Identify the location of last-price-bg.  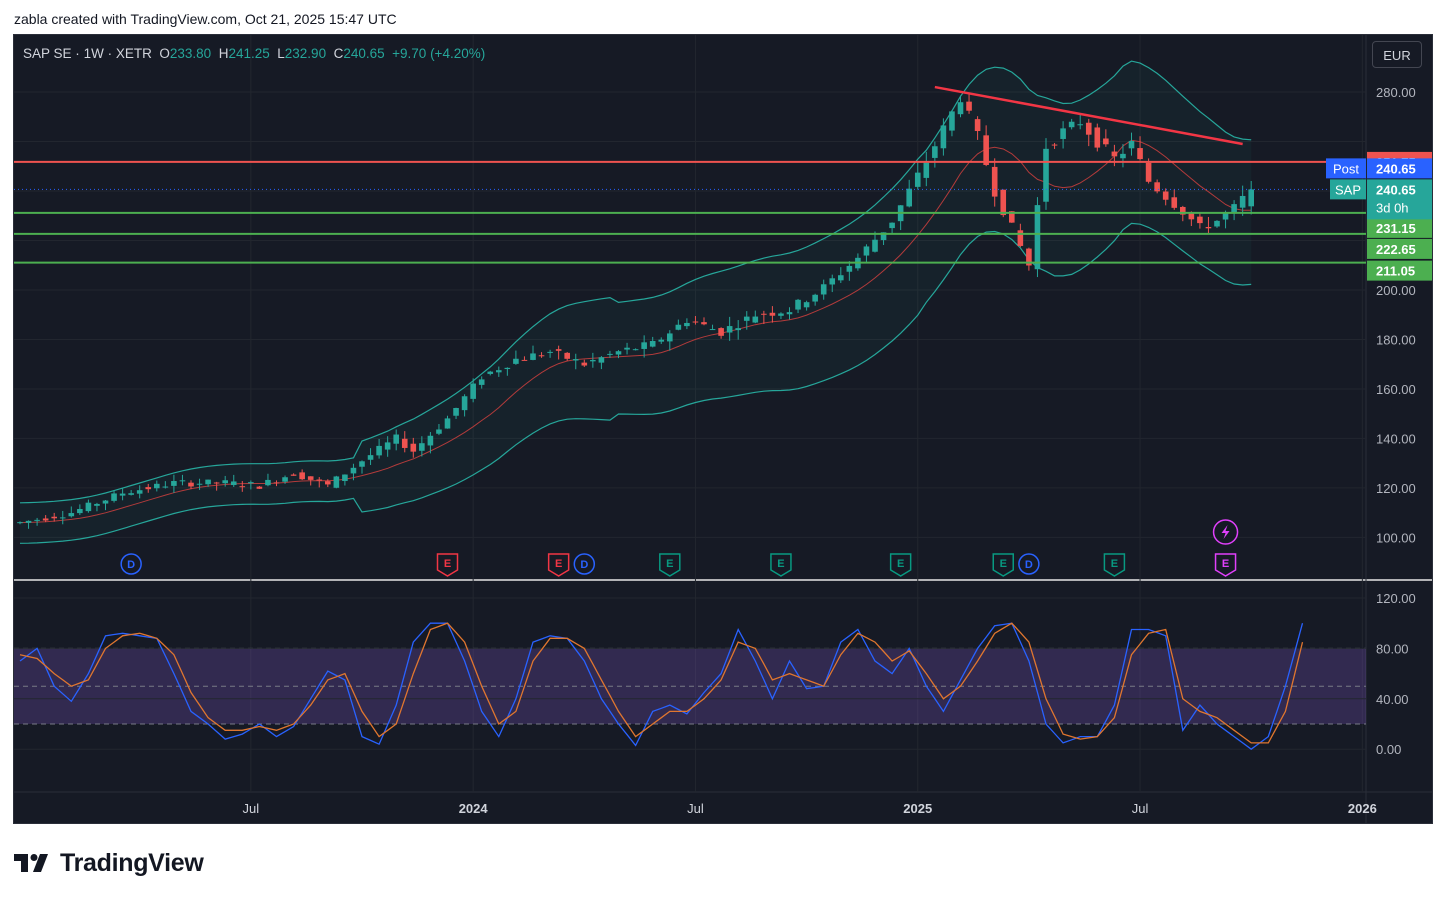
(1399, 199).